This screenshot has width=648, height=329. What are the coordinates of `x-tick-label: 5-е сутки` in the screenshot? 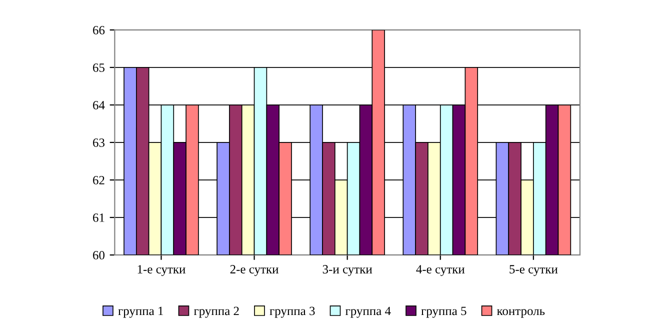 It's located at (534, 270).